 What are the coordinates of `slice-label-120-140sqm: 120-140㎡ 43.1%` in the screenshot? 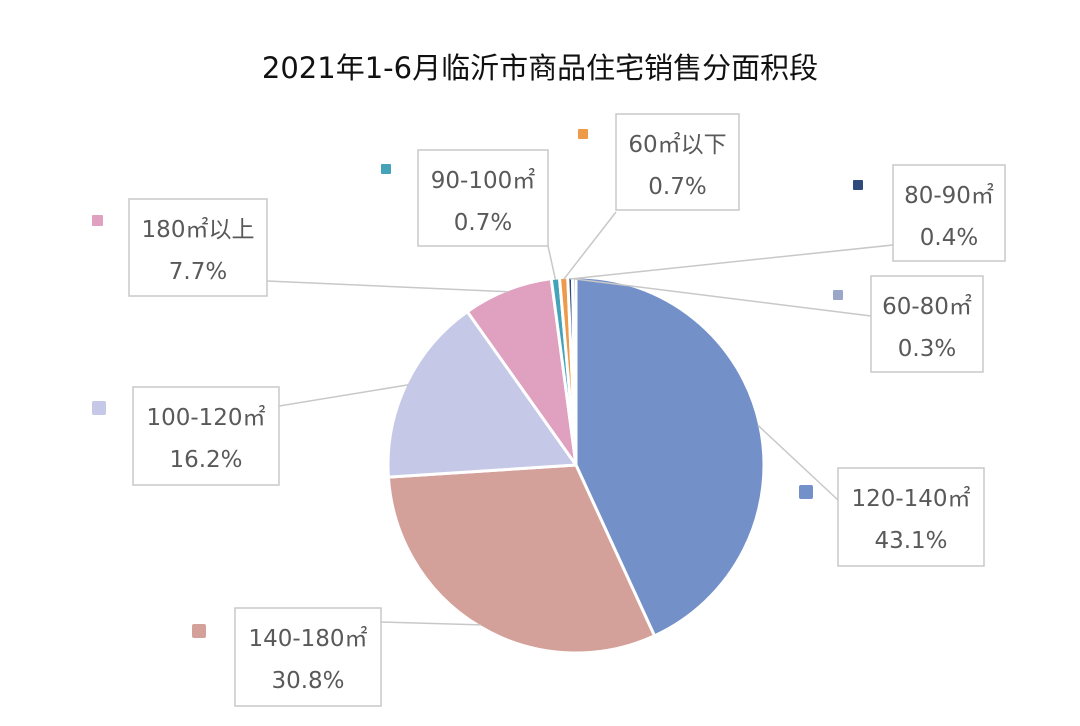 It's located at (892, 517).